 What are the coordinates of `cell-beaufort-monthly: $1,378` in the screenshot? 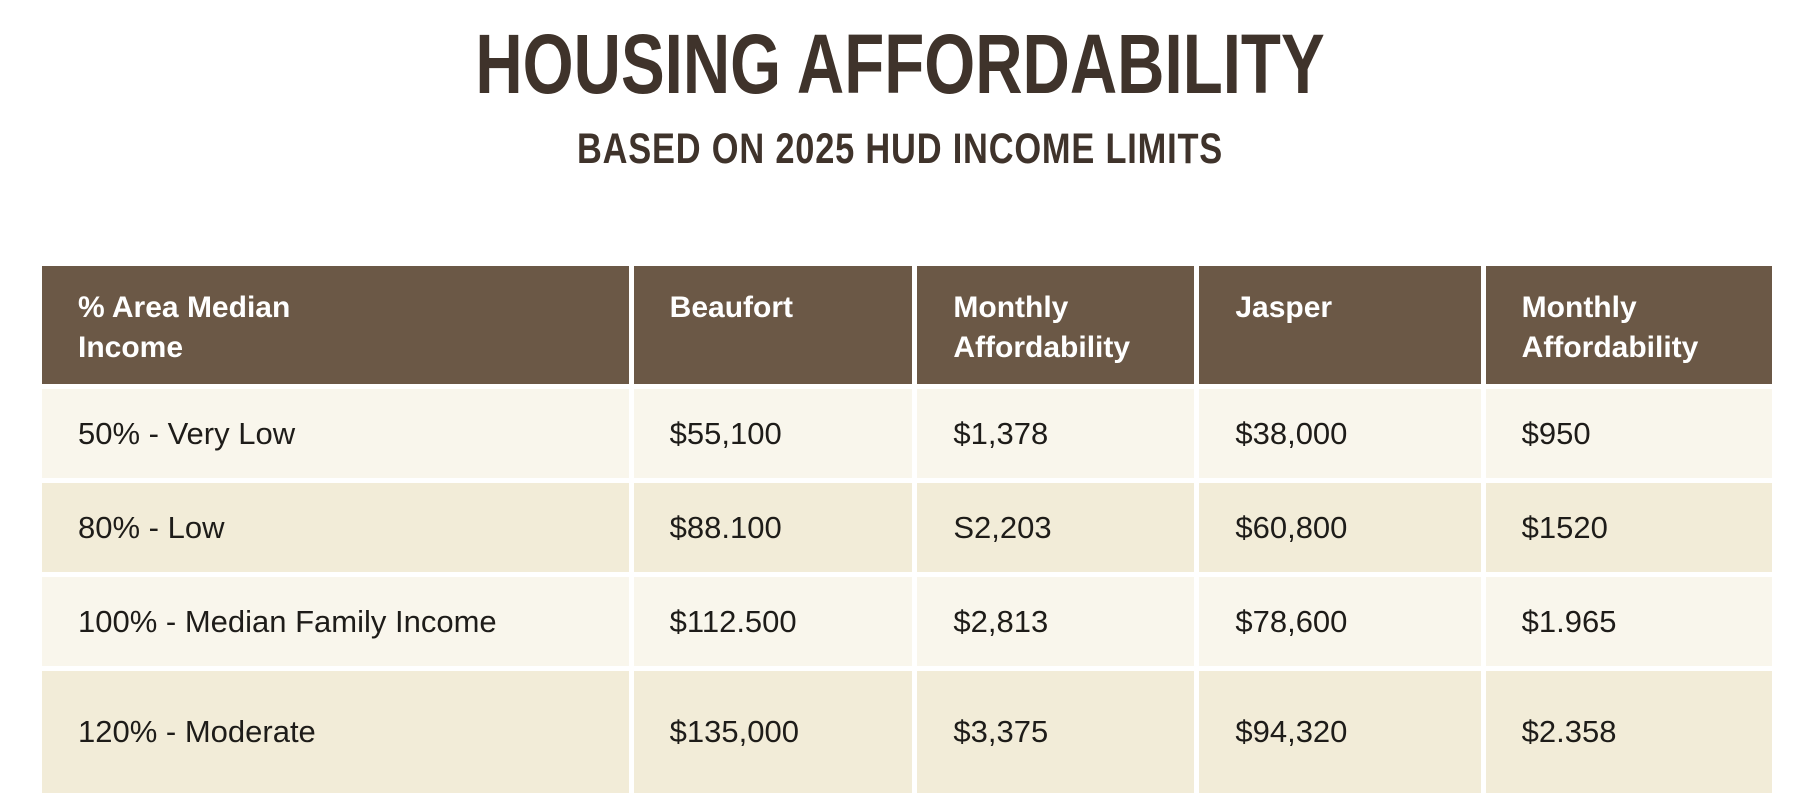 It's located at (1058, 433).